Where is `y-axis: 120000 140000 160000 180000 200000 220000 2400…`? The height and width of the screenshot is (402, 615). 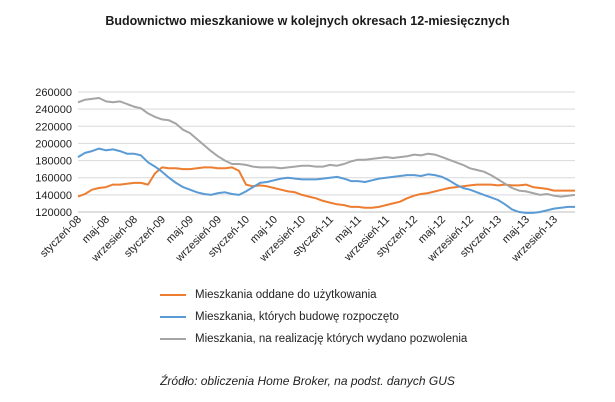
y-axis: 120000 140000 160000 180000 200000 220000 2400… is located at coordinates (53, 153).